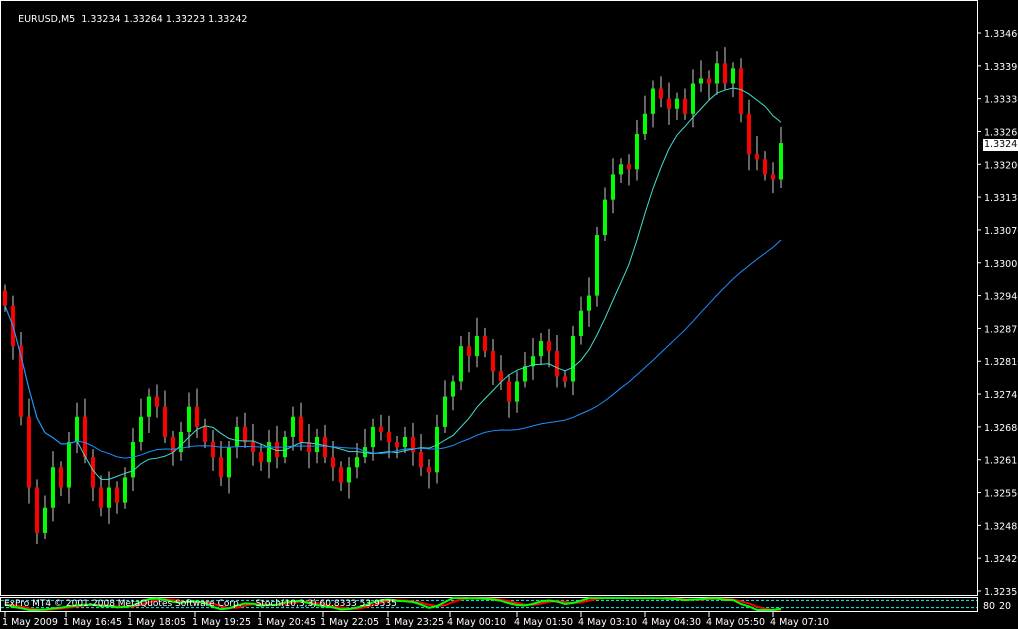 This screenshot has height=629, width=1018. I want to click on stoch-main-line, so click(393, 603).